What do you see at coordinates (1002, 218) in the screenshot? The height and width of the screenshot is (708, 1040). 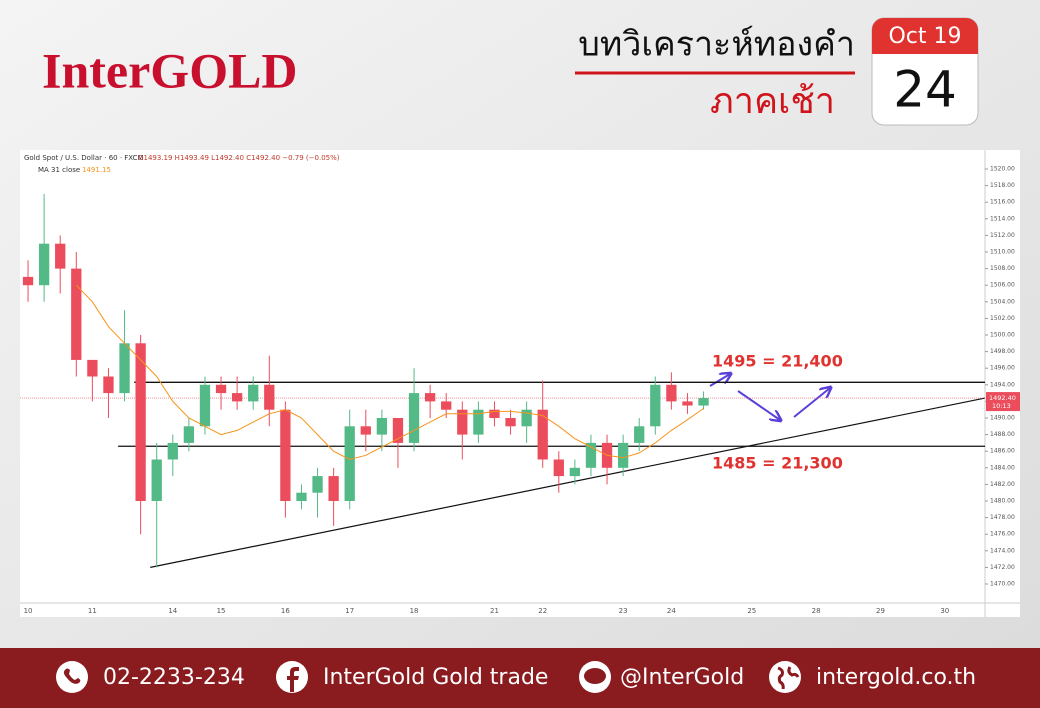 I see `y-tick-label: 1514.00` at bounding box center [1002, 218].